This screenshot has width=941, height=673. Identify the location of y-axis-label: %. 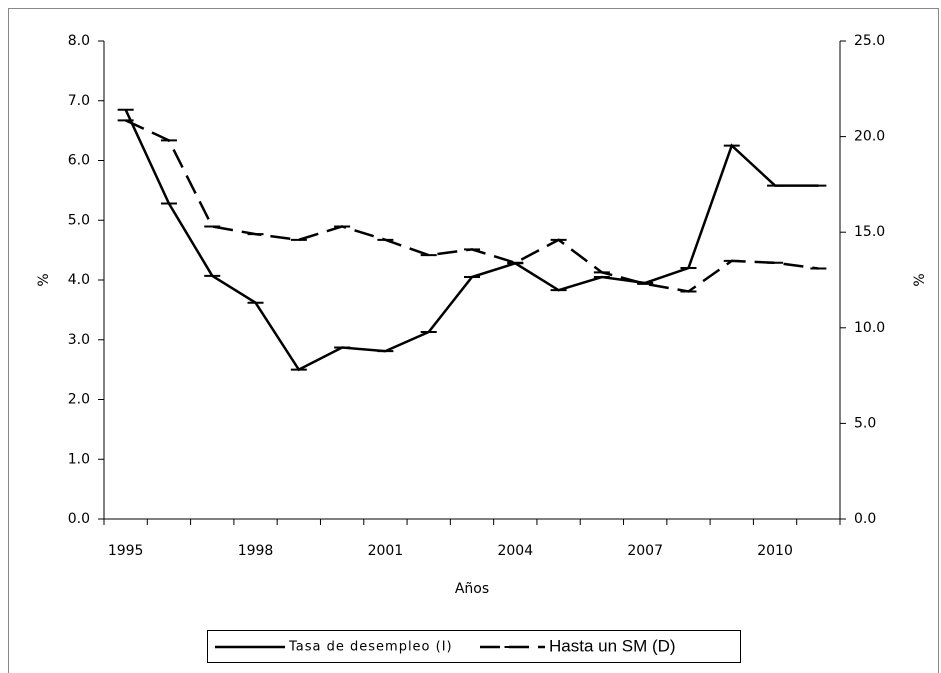
(44, 279).